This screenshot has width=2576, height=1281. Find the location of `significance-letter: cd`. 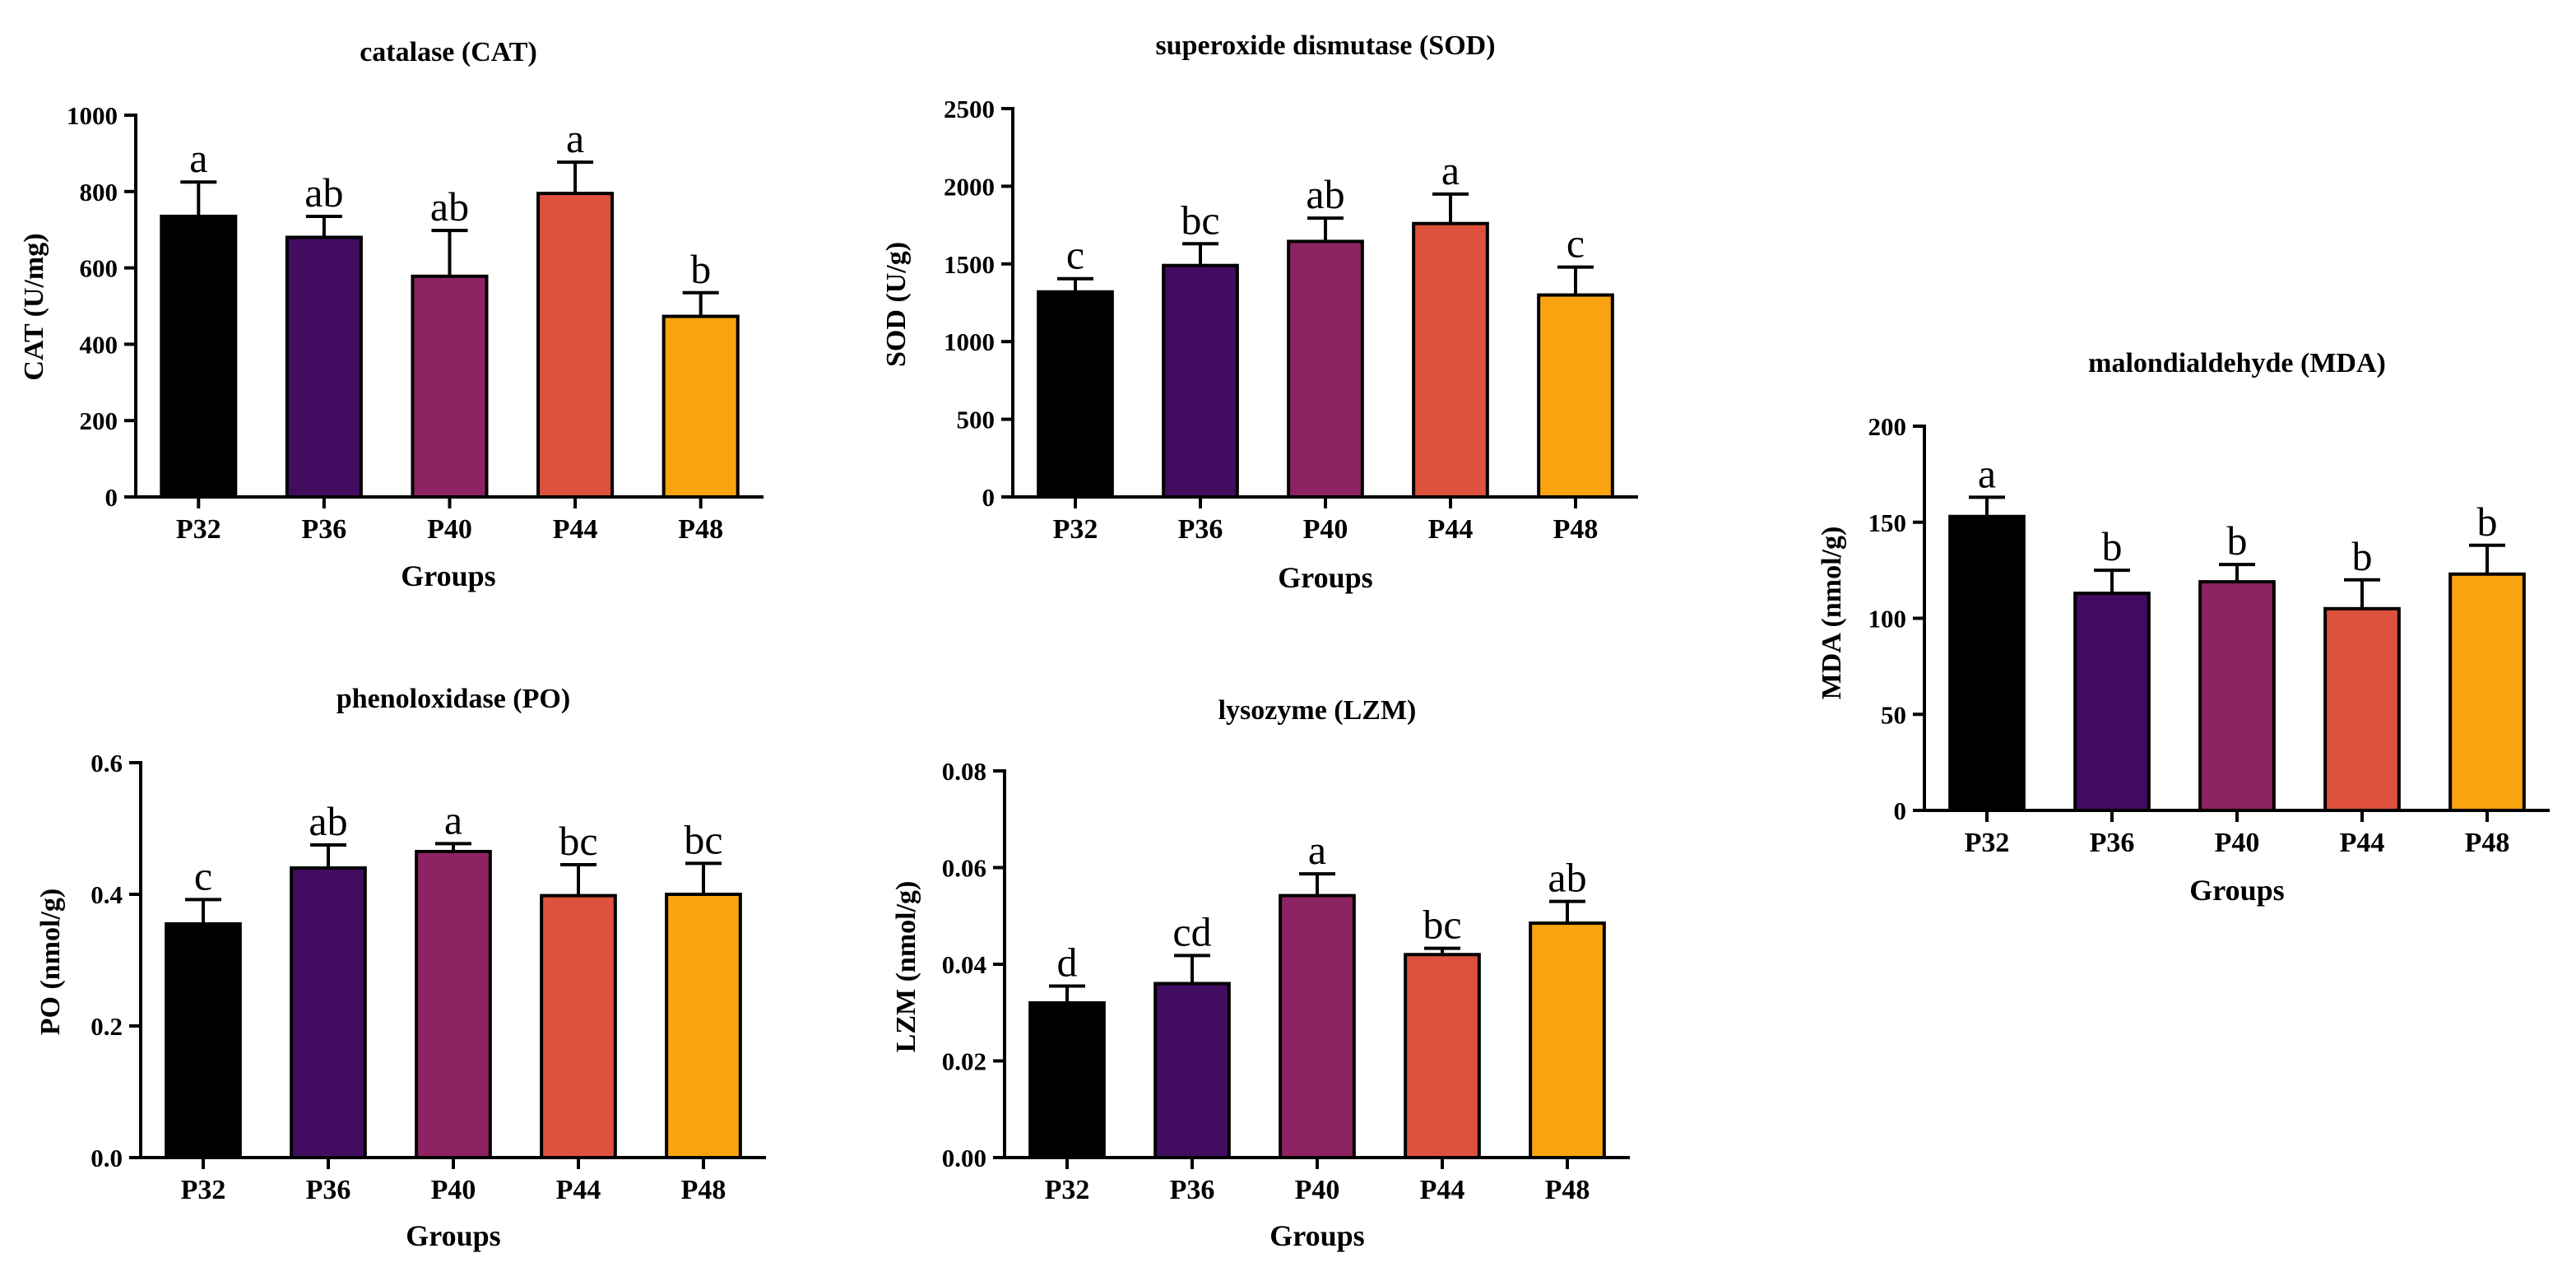

significance-letter: cd is located at coordinates (1191, 931).